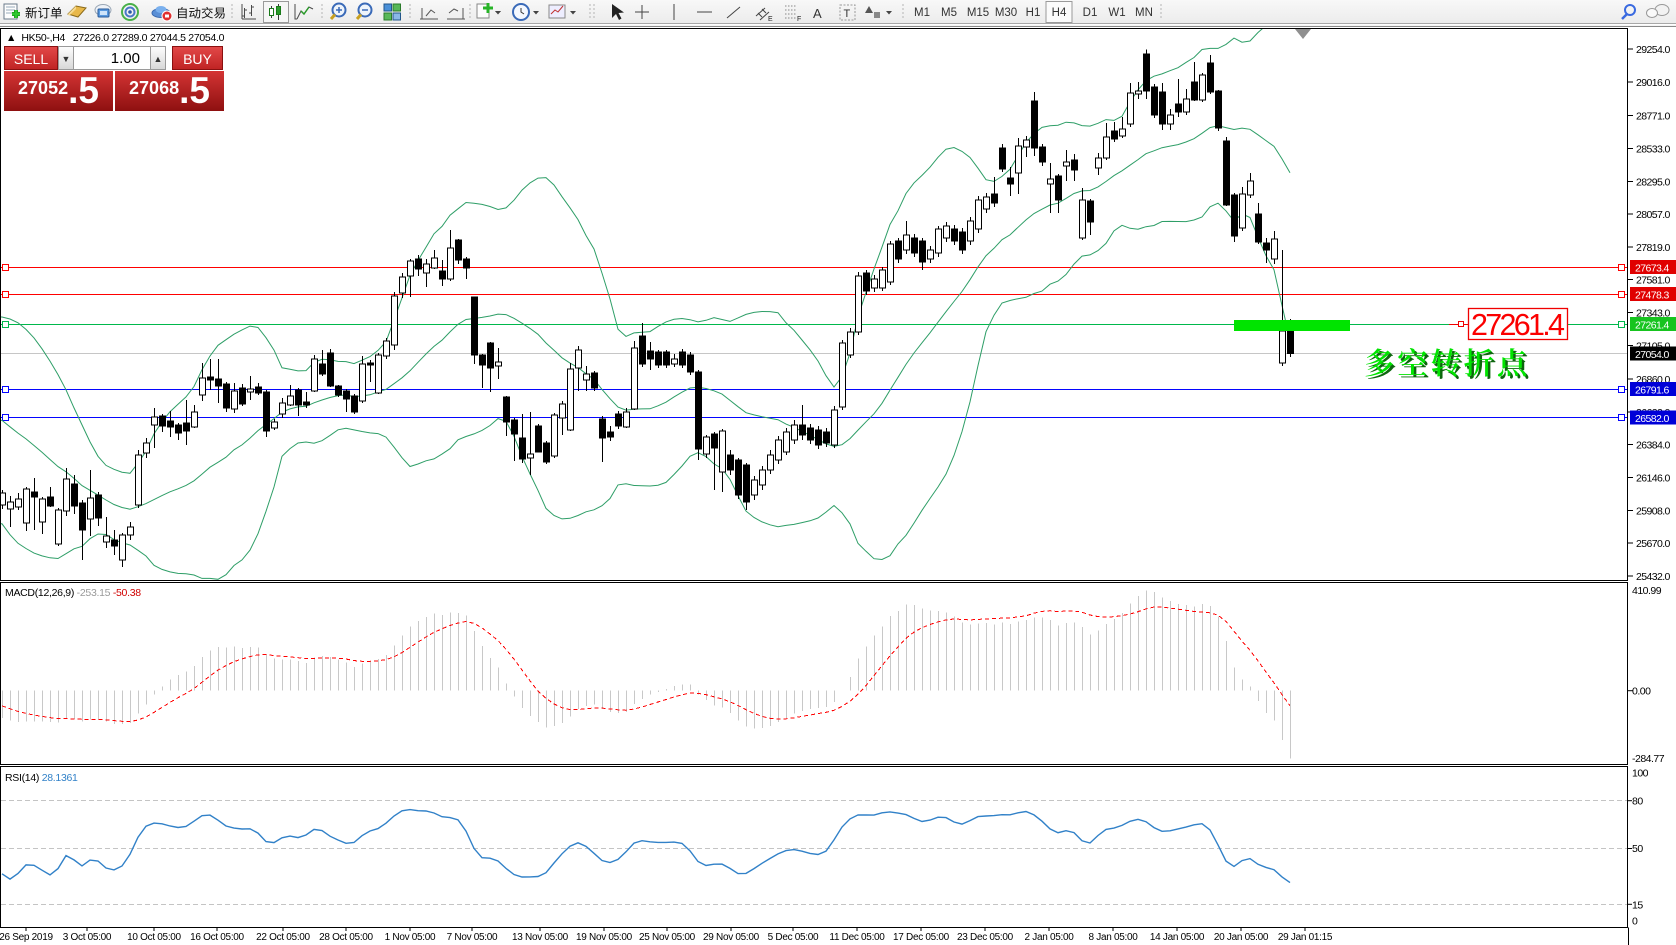  Describe the element at coordinates (1653, 281) in the screenshot. I see `svg-text: 27581.0` at that location.